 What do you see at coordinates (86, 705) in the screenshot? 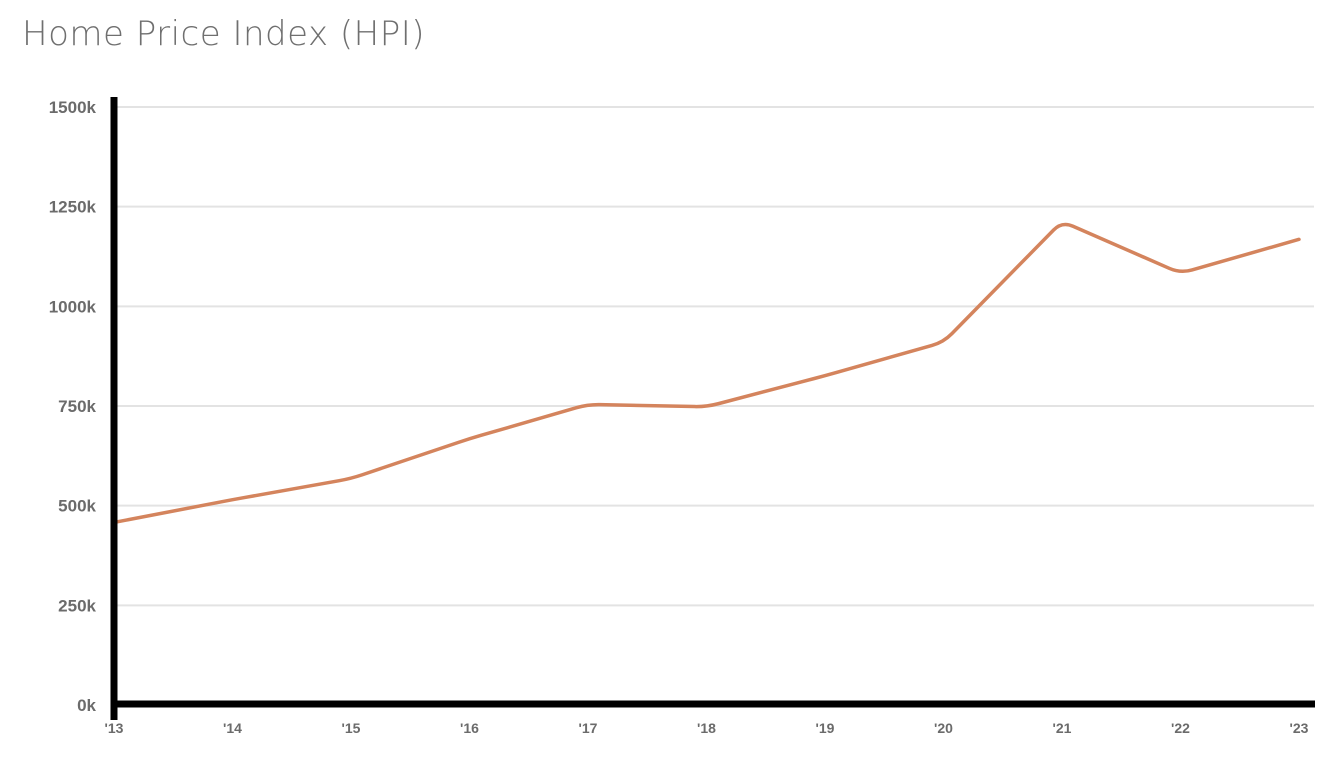
I see `y-tick-label: 0k` at bounding box center [86, 705].